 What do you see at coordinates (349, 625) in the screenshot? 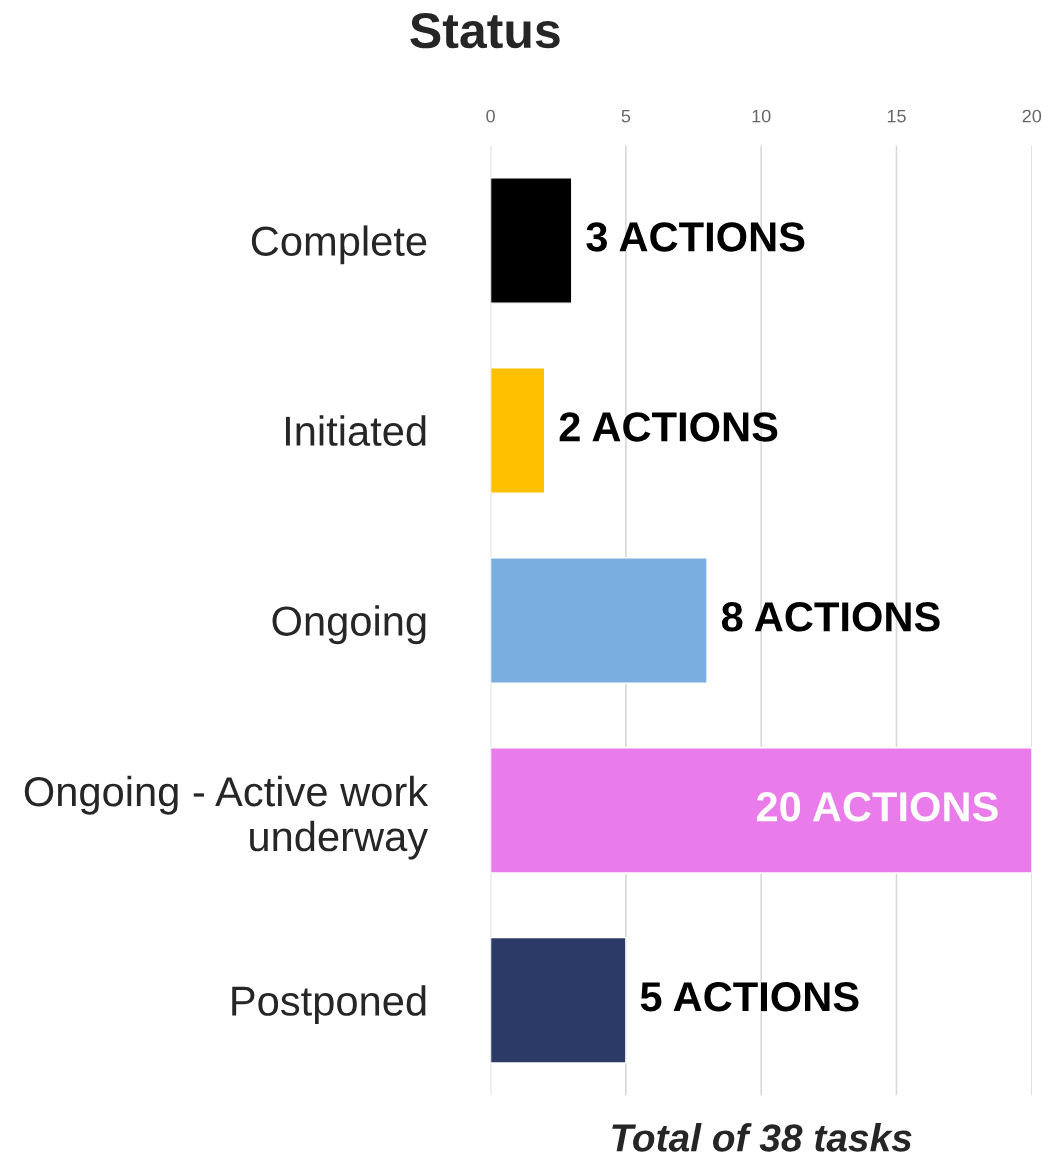
I see `y-tick-label: Ongoing` at bounding box center [349, 625].